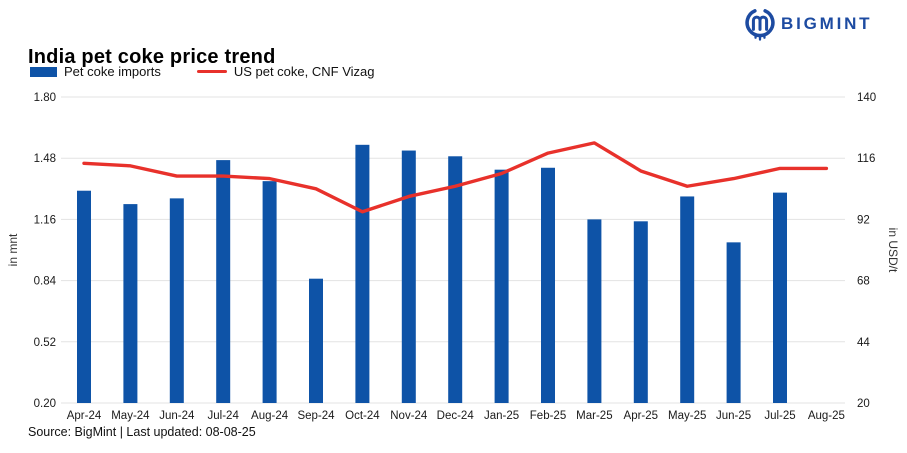 This screenshot has height=453, width=907. Describe the element at coordinates (409, 416) in the screenshot. I see `x-axis-label: Nov-24` at that location.